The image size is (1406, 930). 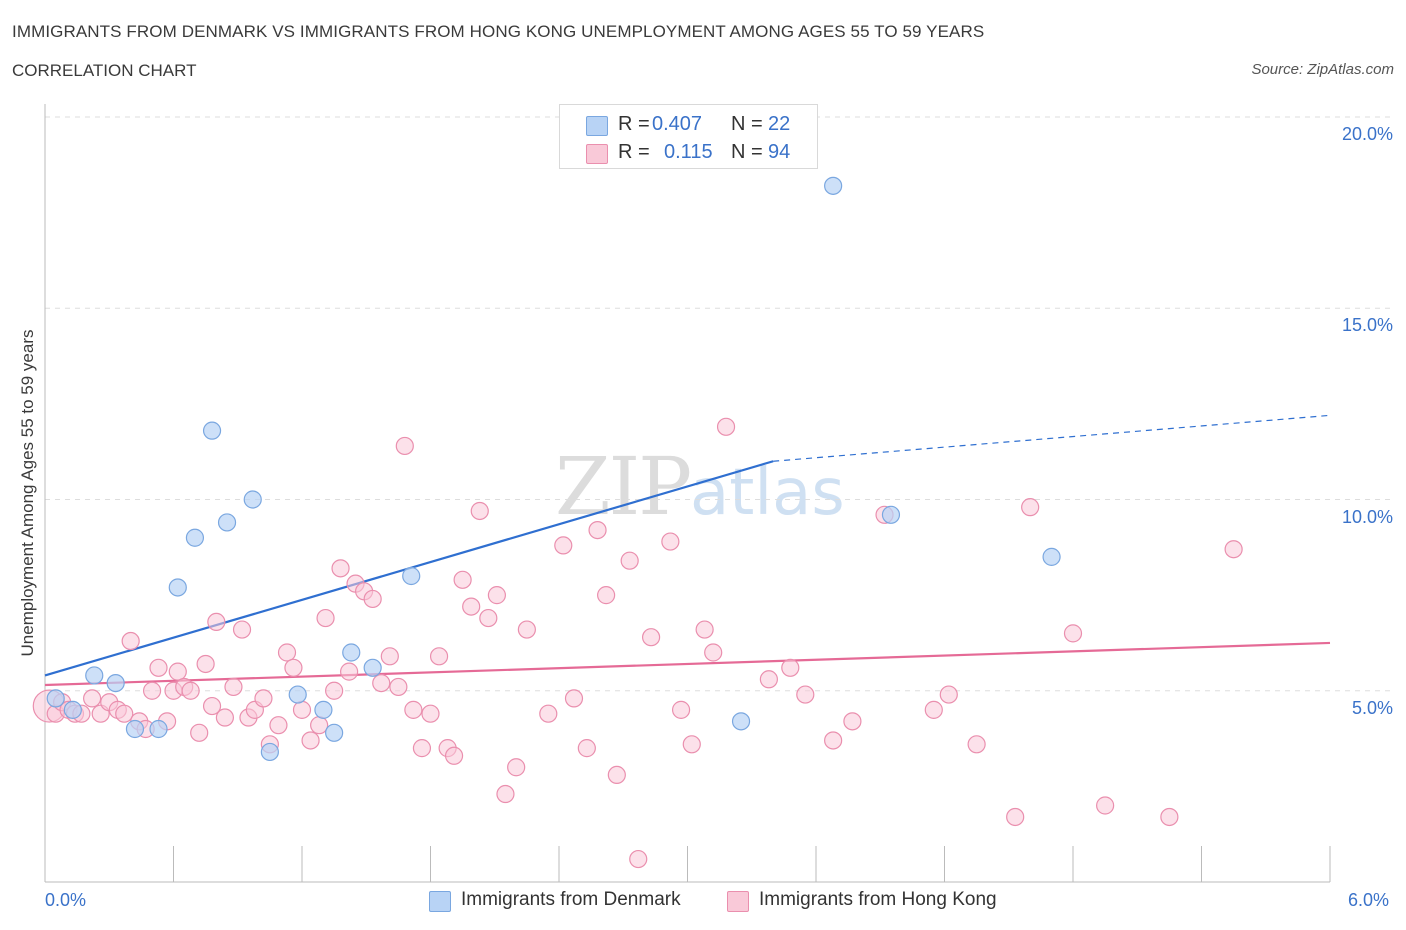 I want to click on y-tick-label: 20.0%, so click(x=1367, y=134).